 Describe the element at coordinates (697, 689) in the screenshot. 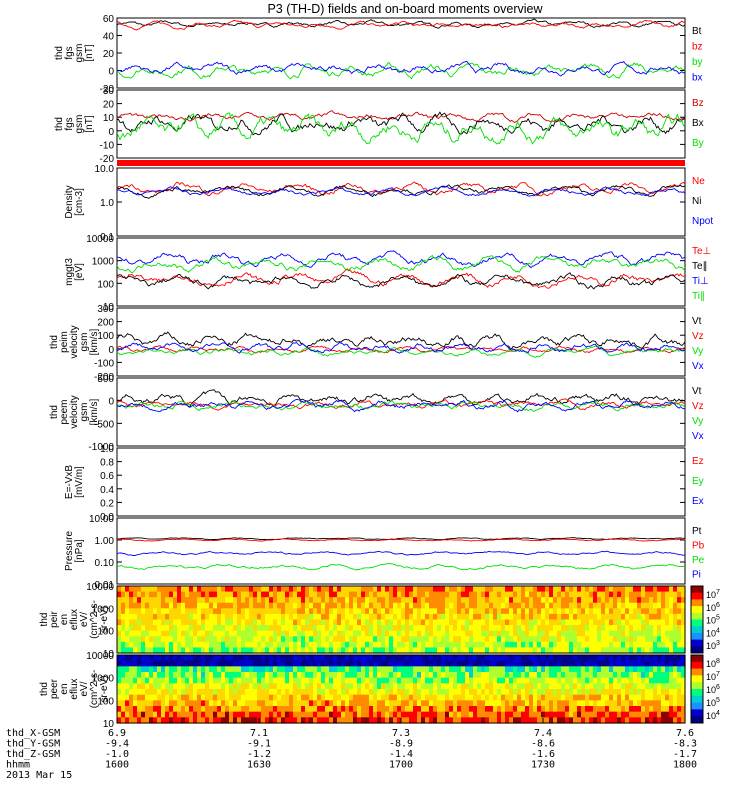

I see `colorbar-frame` at that location.